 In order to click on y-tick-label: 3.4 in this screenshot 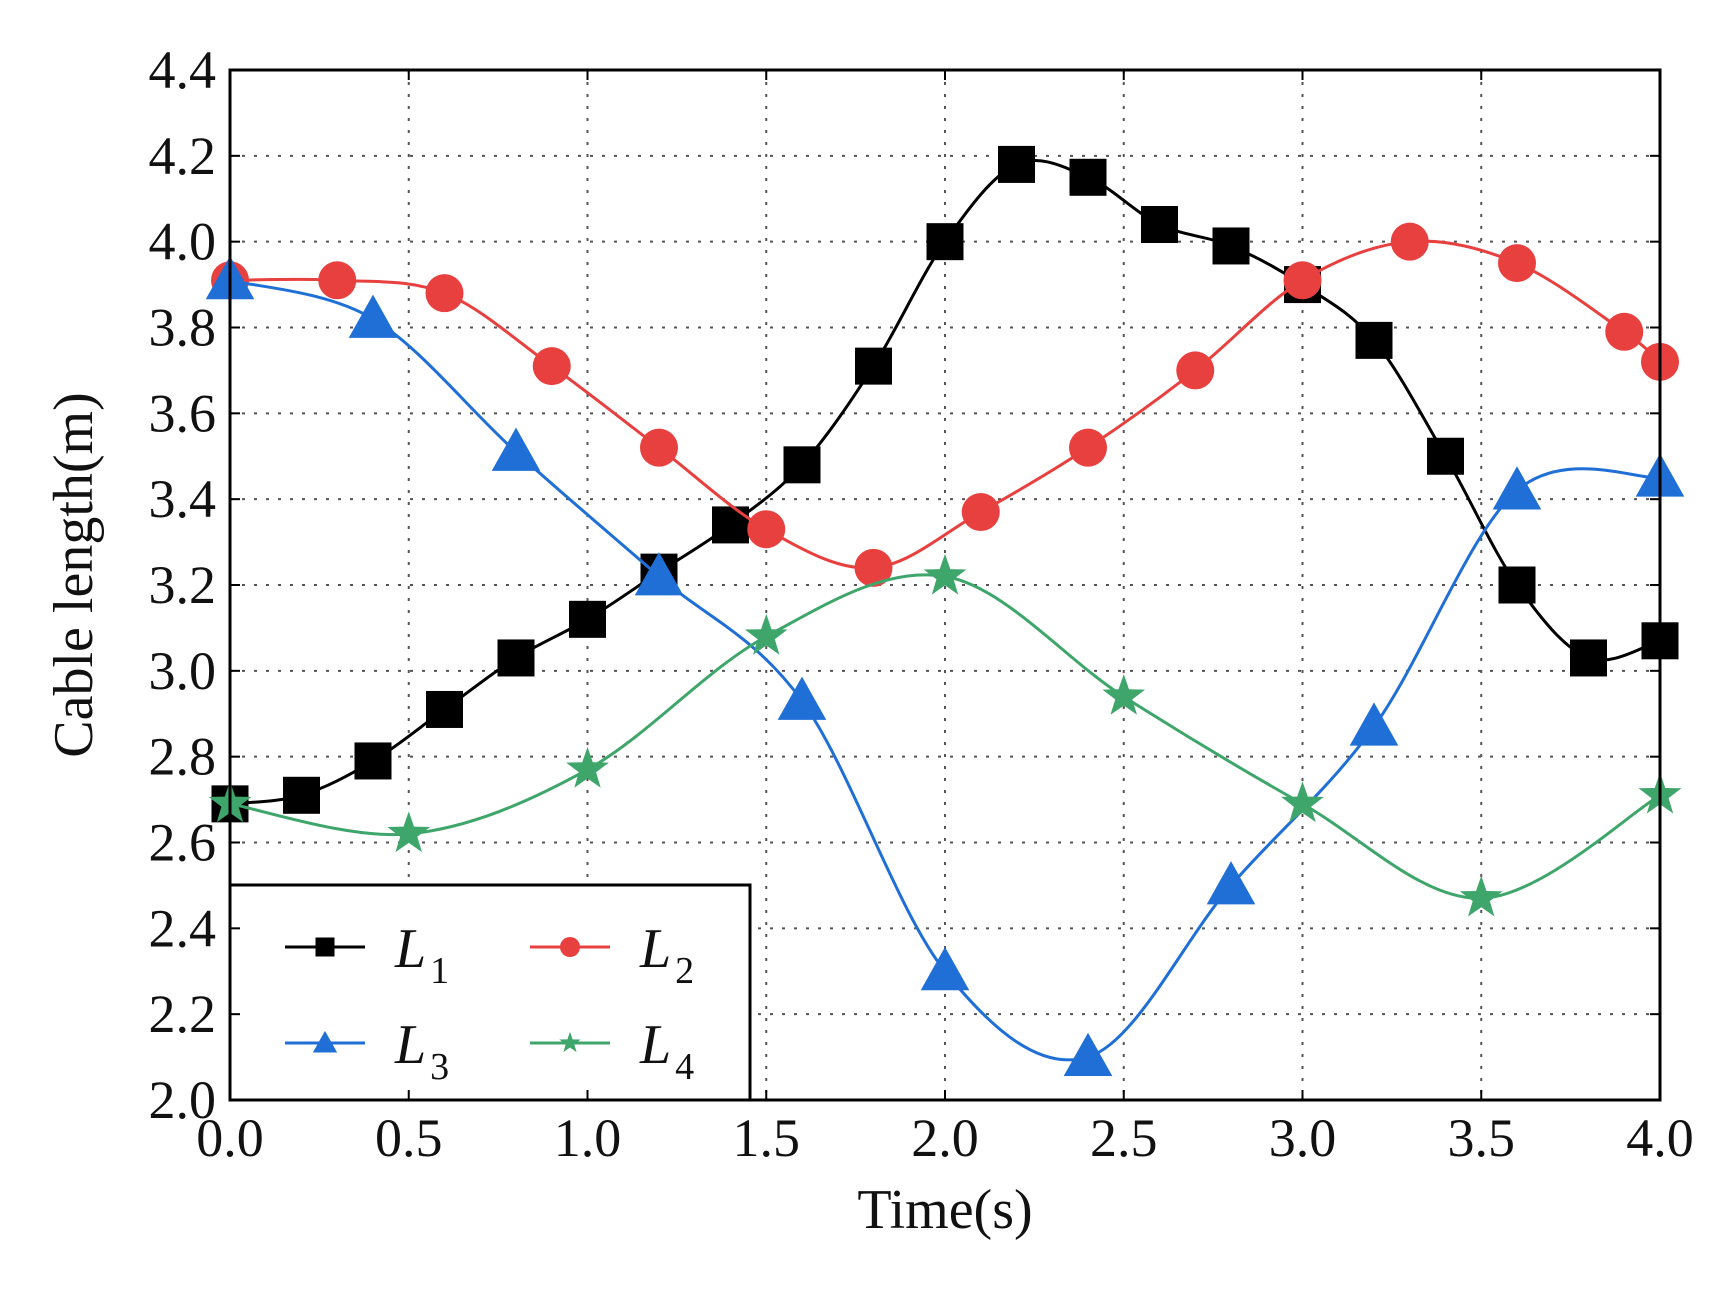, I will do `click(183, 499)`.